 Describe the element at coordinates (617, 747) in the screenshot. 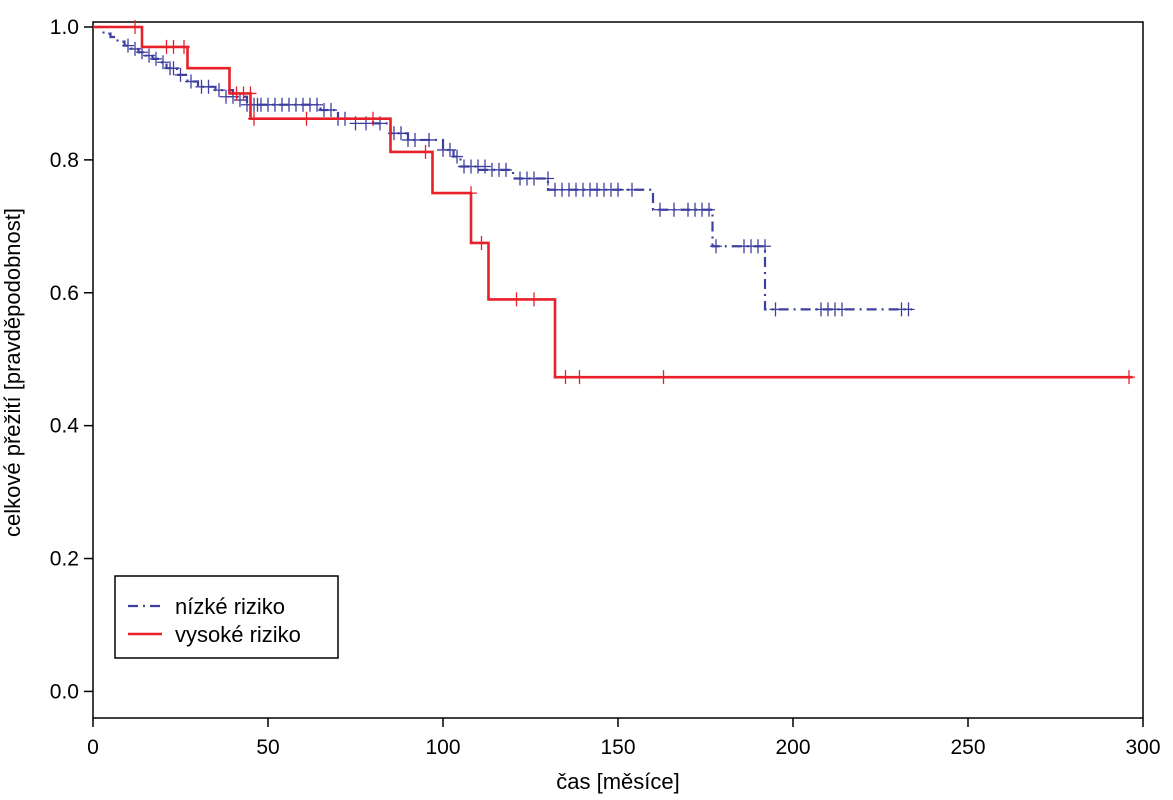

I see `x-tick-label: 150` at that location.